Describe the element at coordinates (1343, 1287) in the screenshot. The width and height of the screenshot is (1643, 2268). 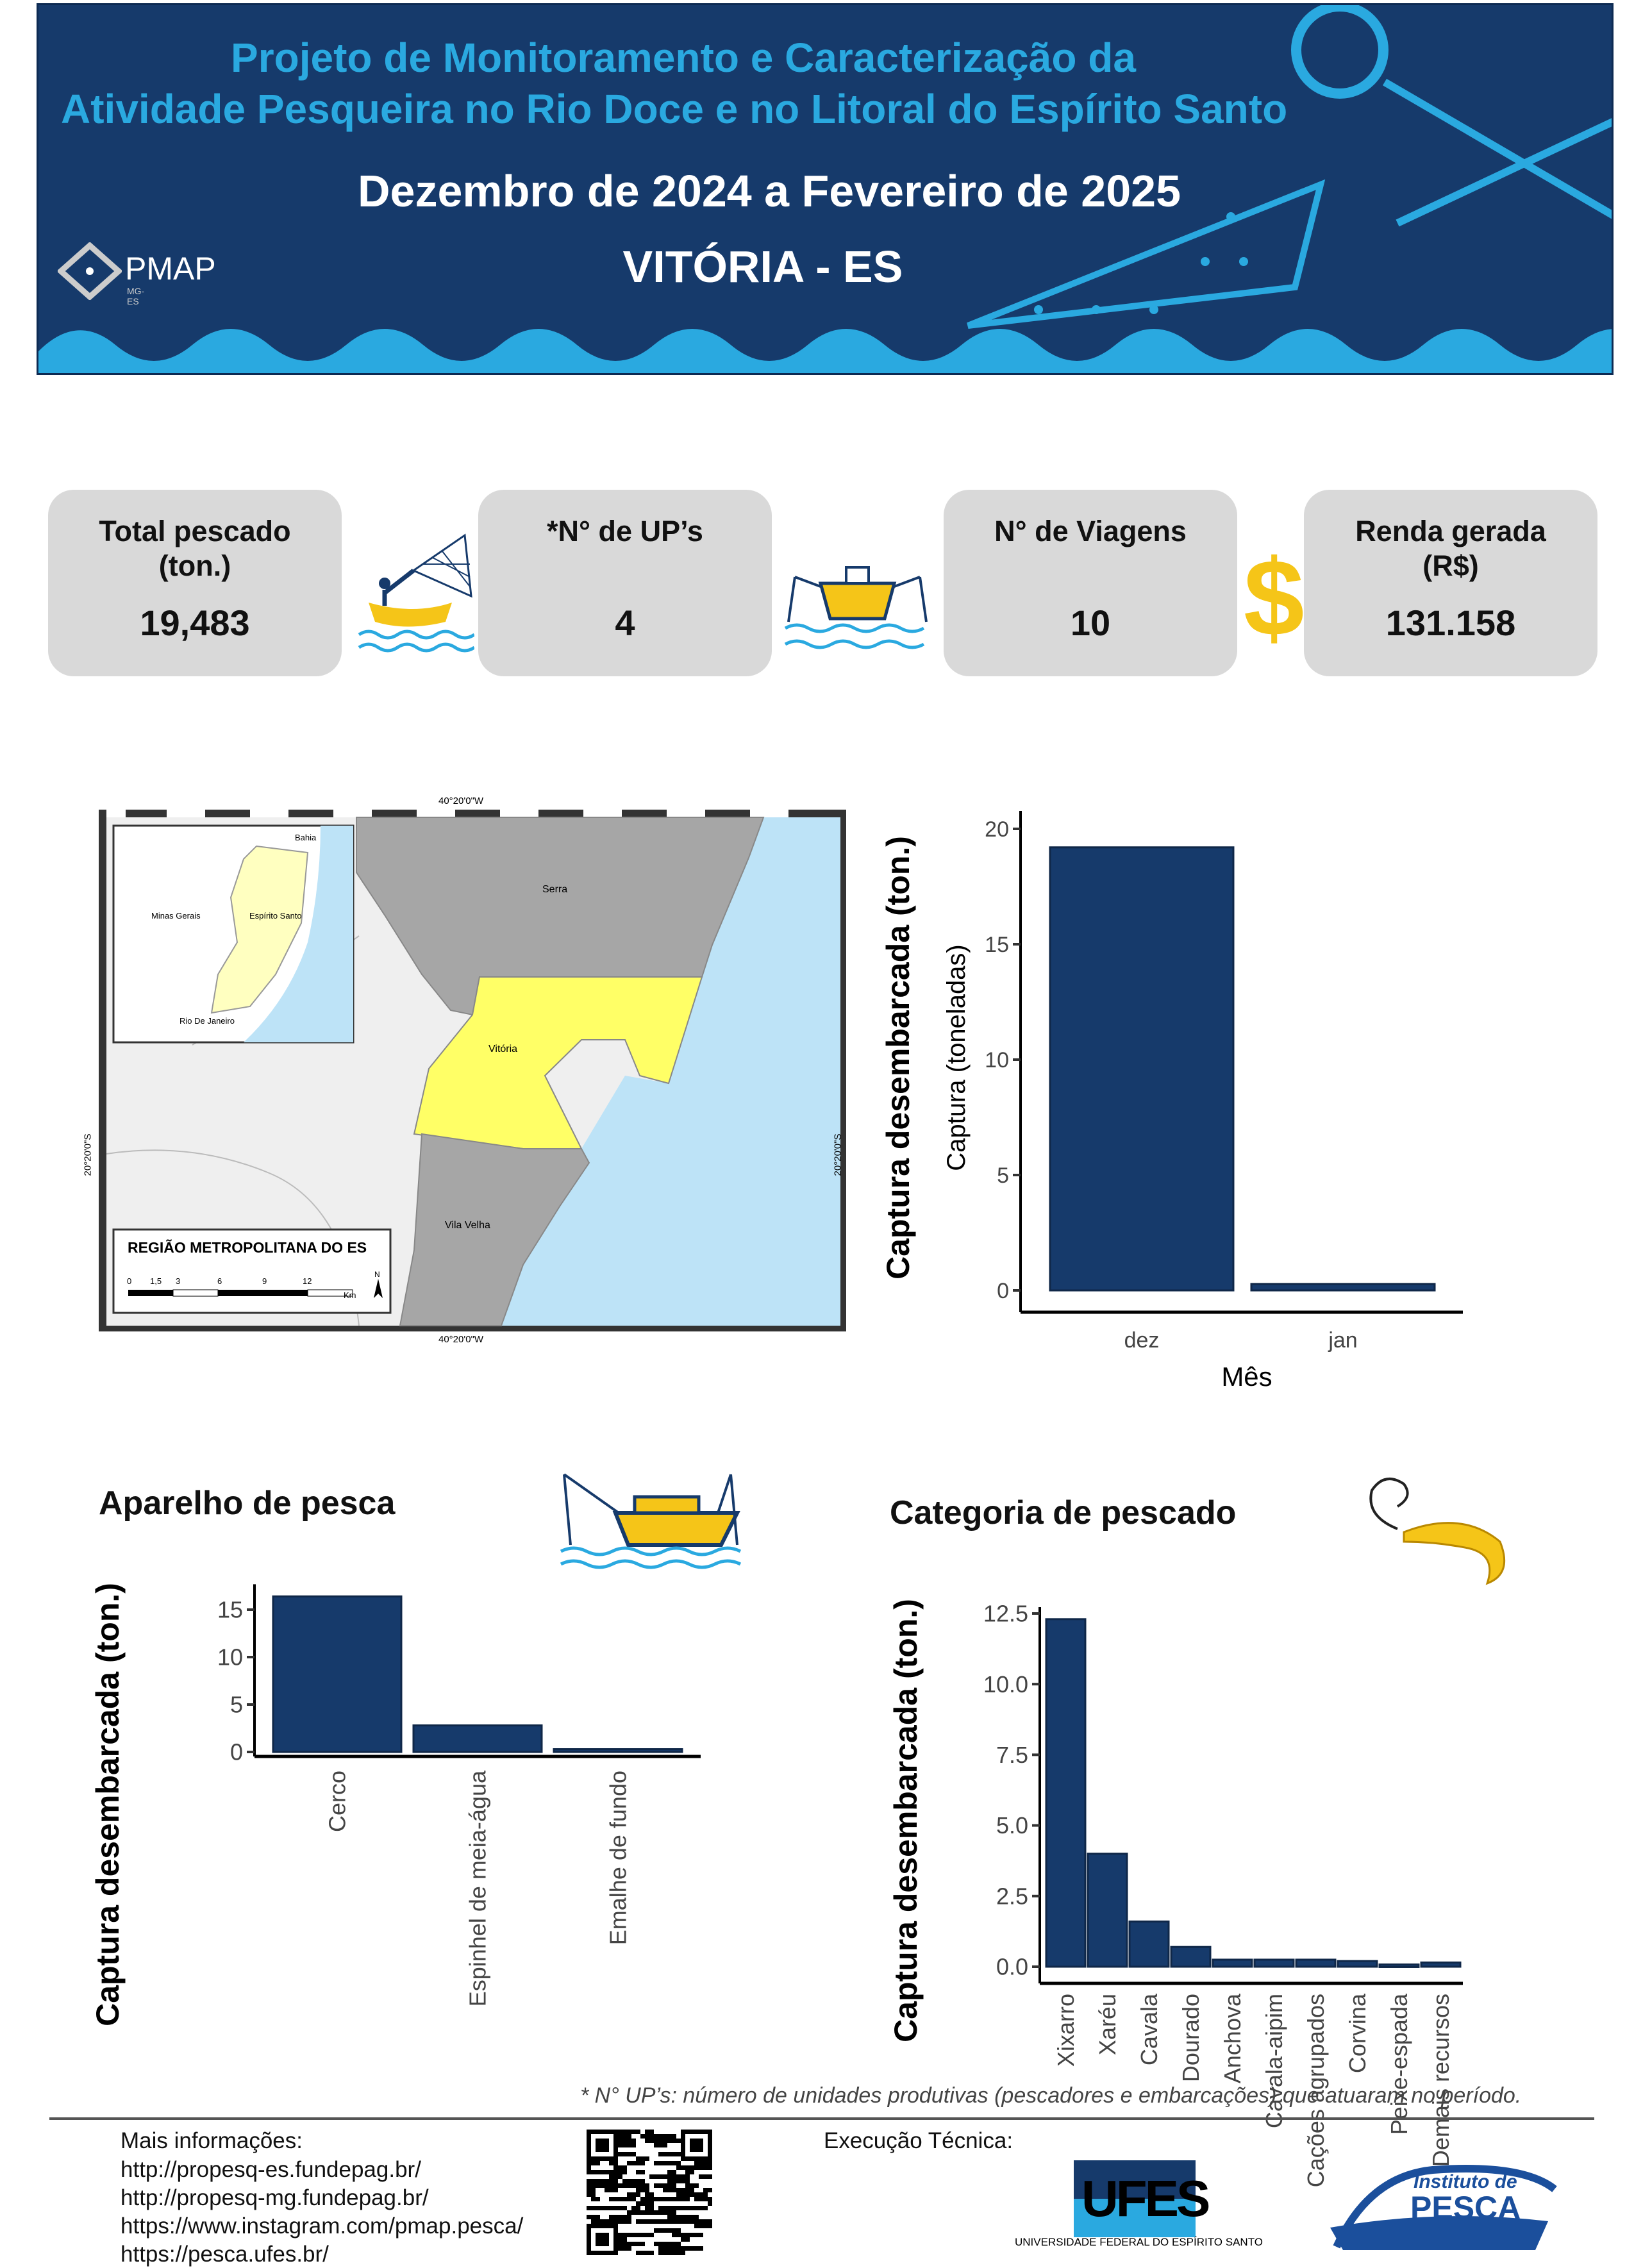
I see `bar-jan` at that location.